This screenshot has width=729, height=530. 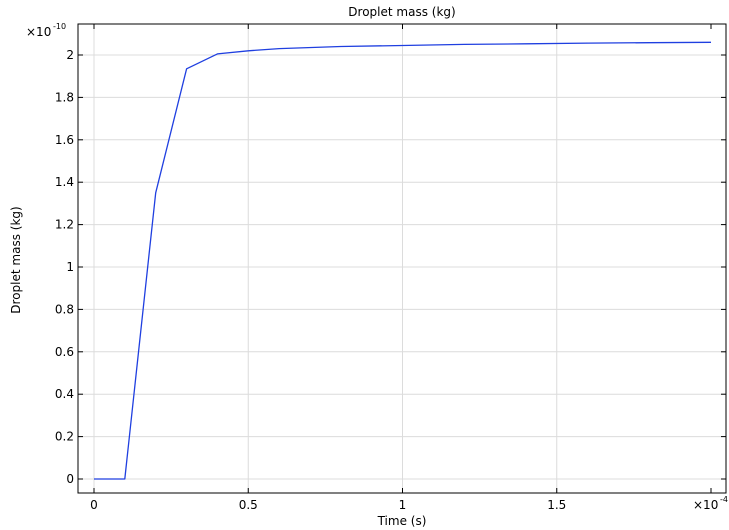 What do you see at coordinates (64, 182) in the screenshot?
I see `y-tick-label: 1.4` at bounding box center [64, 182].